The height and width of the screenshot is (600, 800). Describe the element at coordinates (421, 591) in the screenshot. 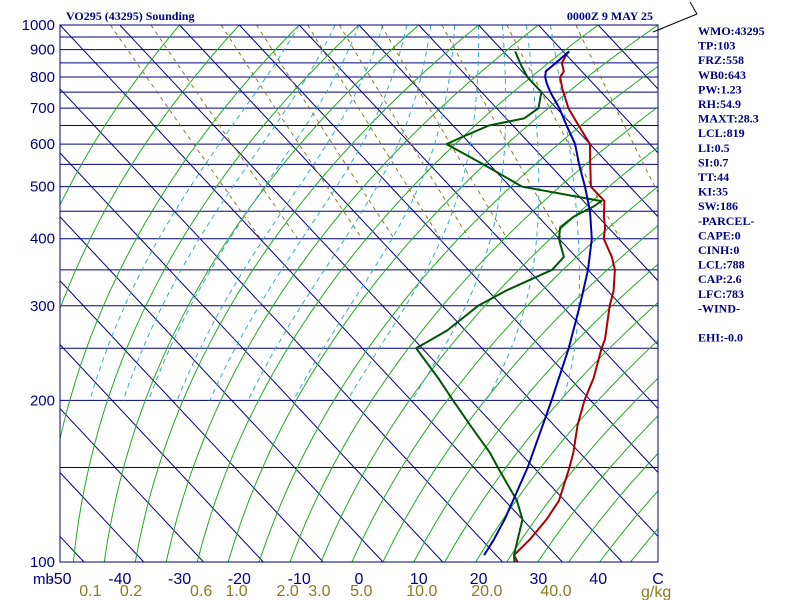

I see `mixing-ratio-tick-label: 10.0` at that location.